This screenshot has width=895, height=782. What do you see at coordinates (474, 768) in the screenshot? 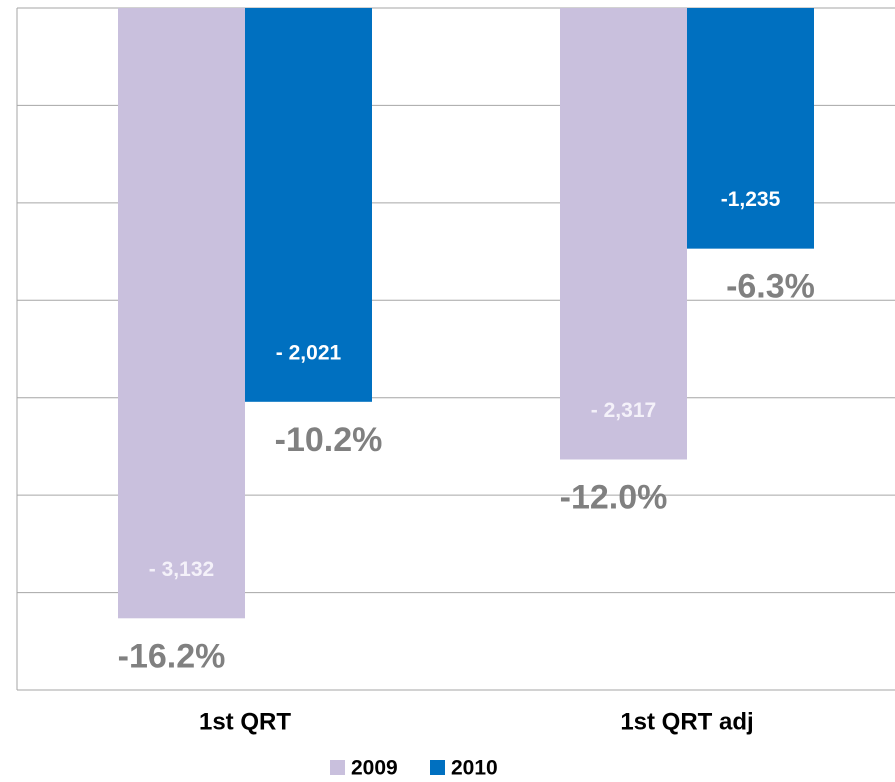
I see `legend-label: 2010` at bounding box center [474, 768].